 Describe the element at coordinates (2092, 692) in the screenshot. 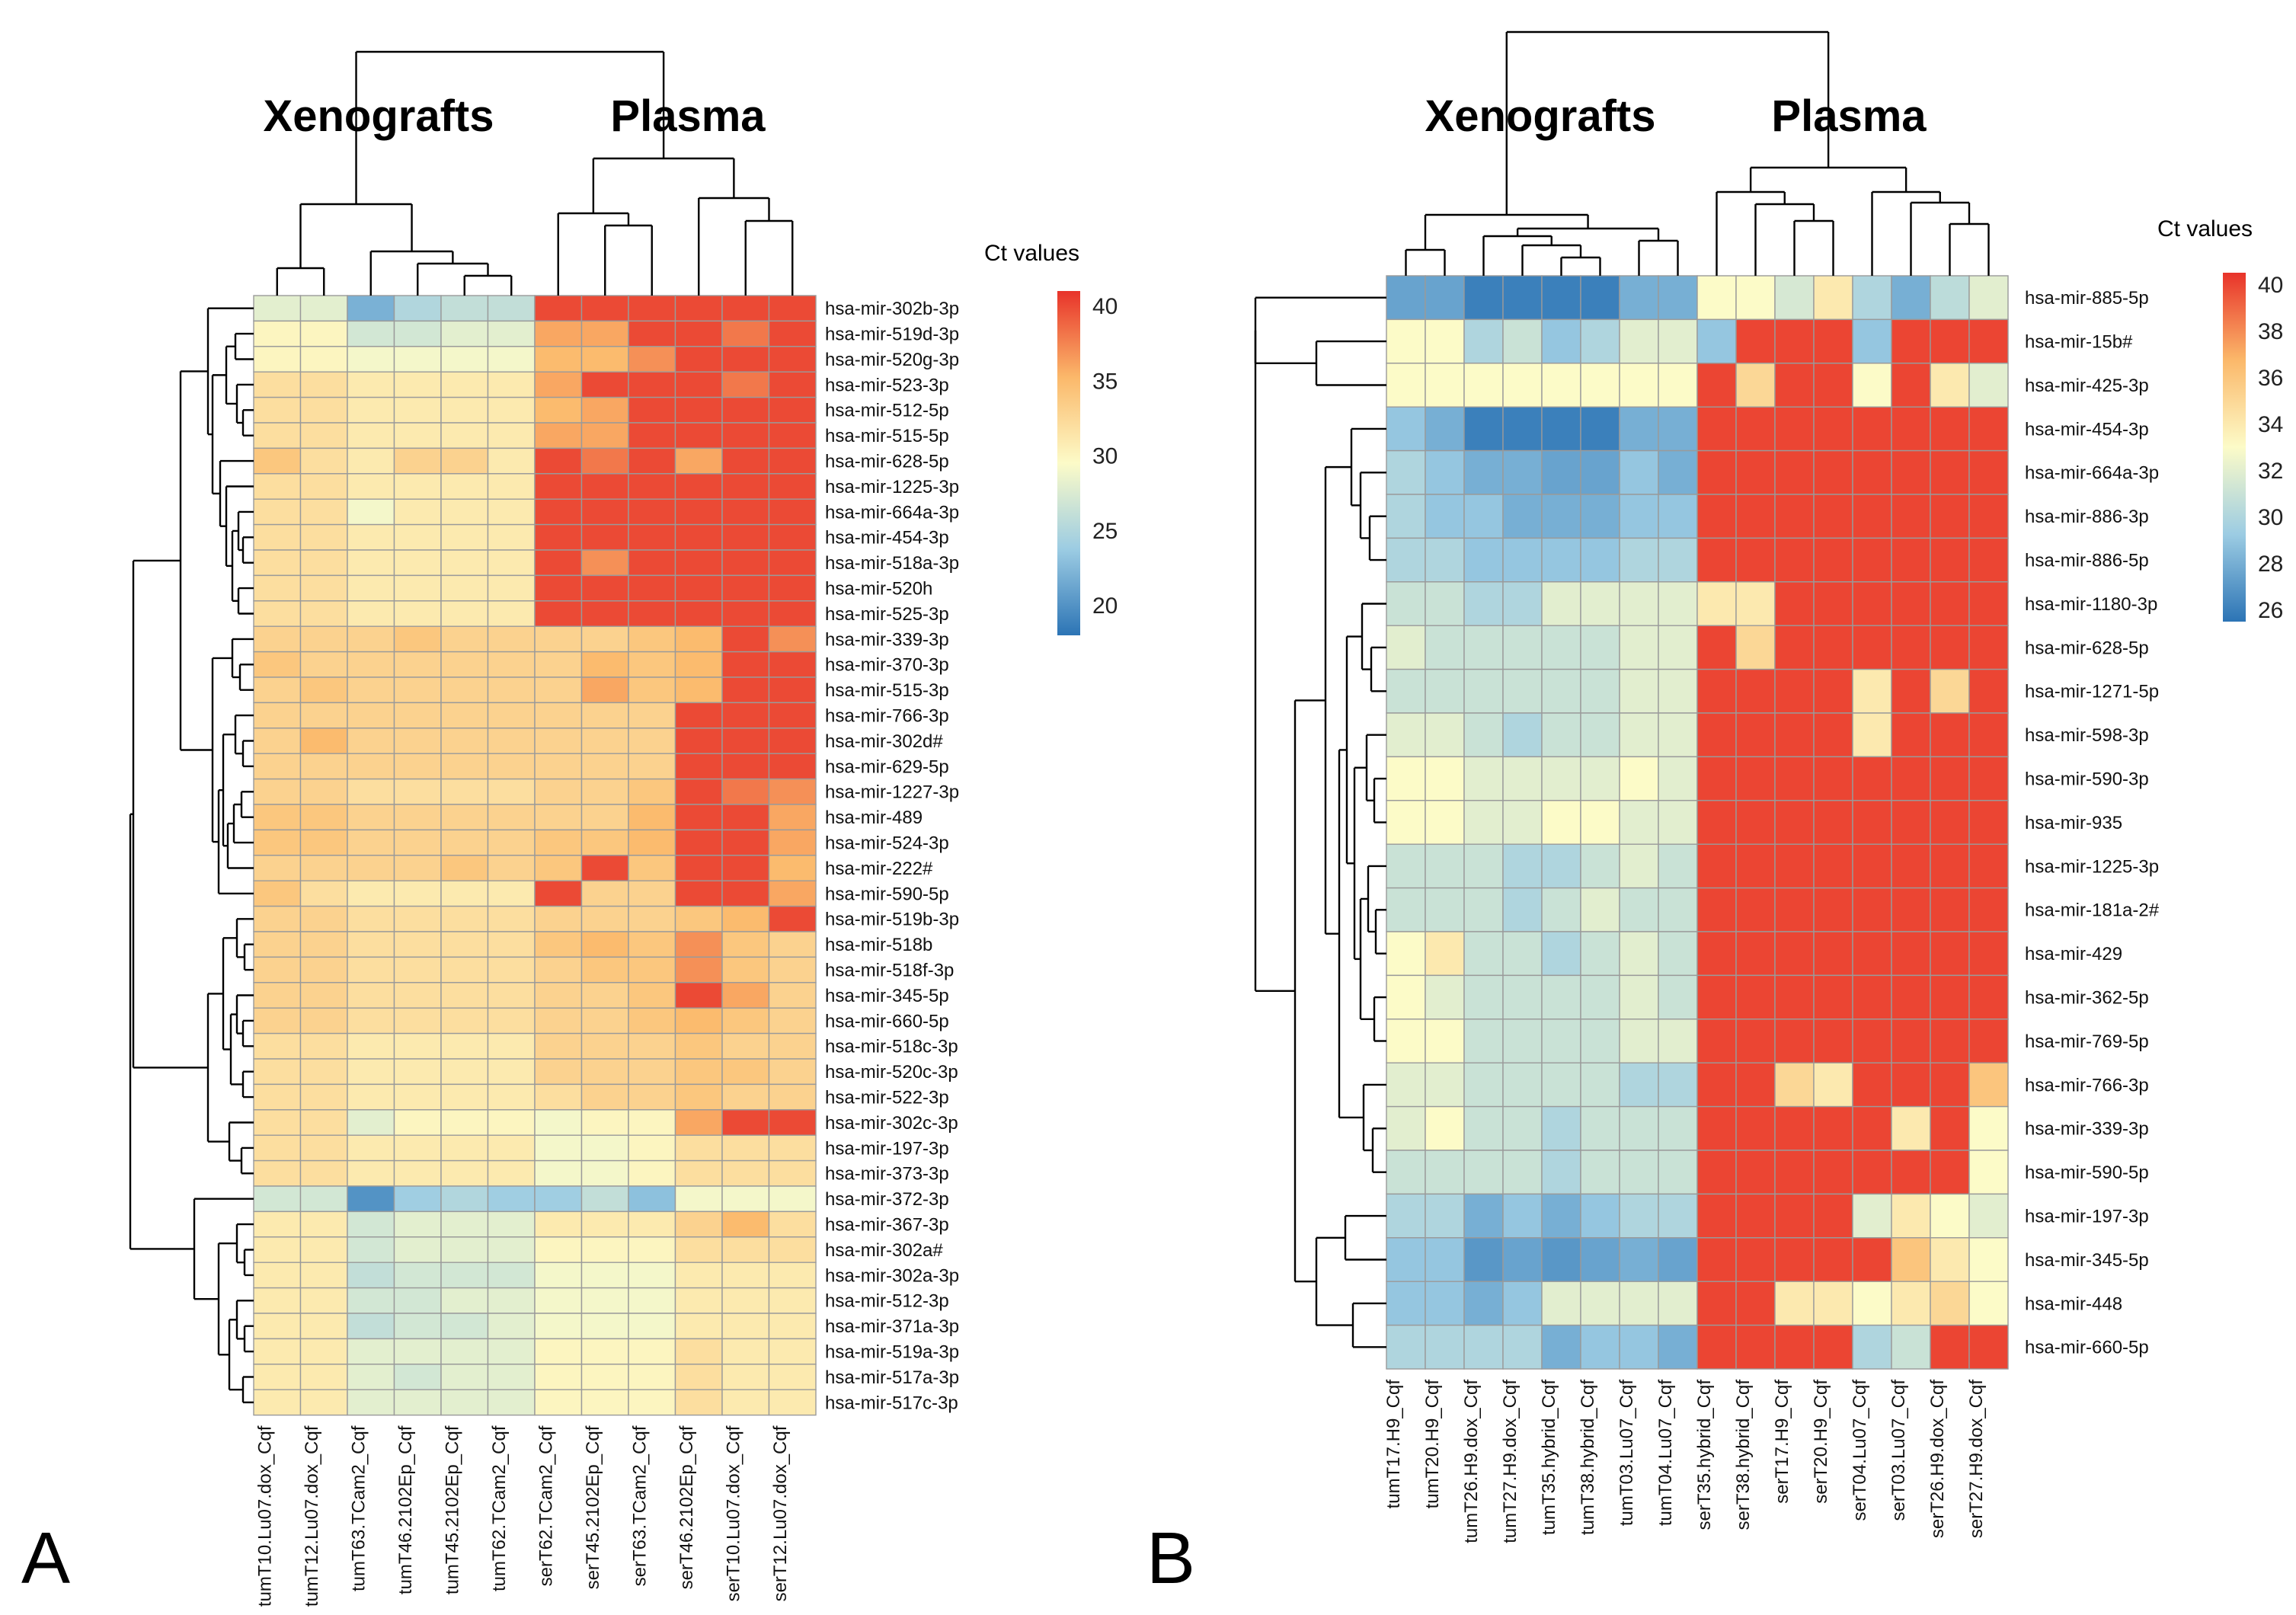

I see `panel-b-row-label-9: hsa-mir-1271-5p` at that location.